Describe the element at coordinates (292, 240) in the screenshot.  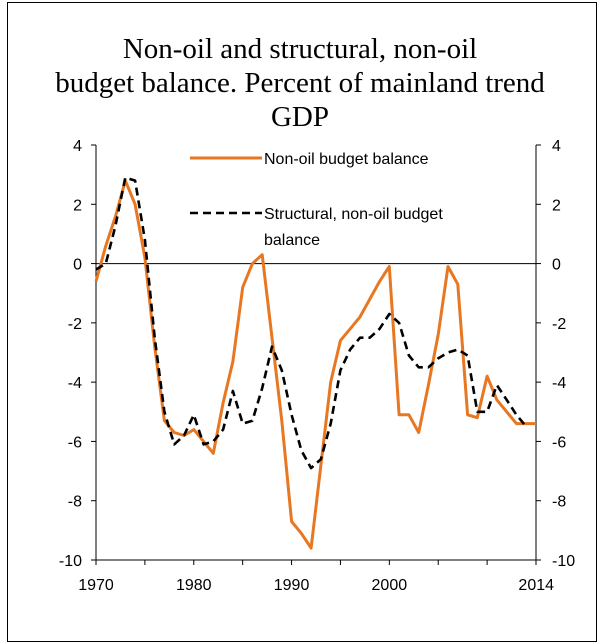
I see `legend-label-structural-line-2: balance` at that location.